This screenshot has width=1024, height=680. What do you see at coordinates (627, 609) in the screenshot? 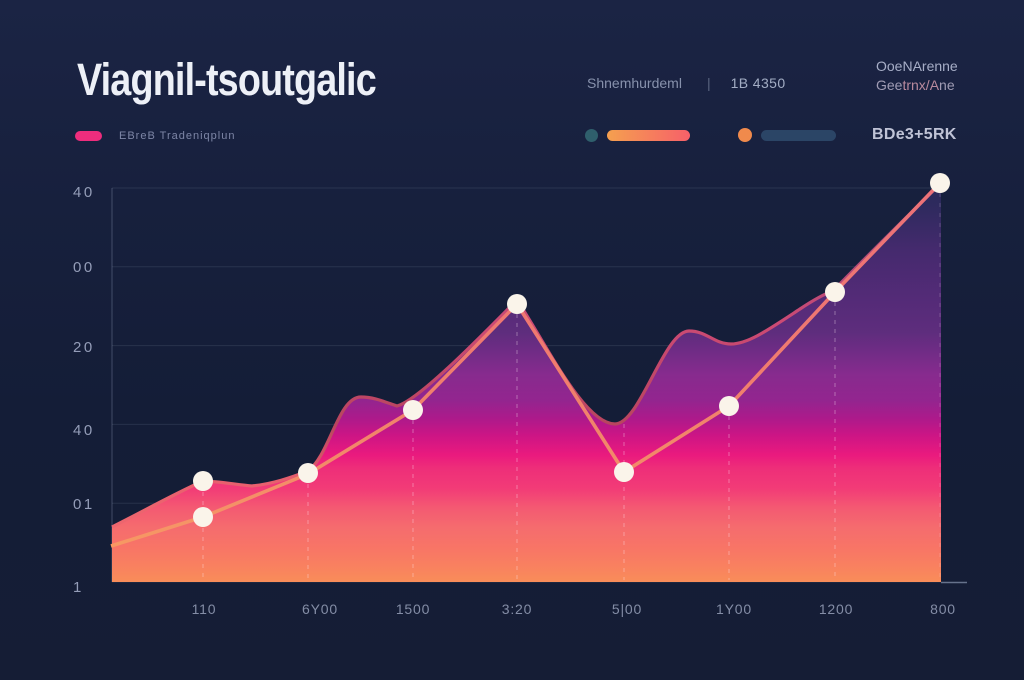
I see `svg-text: 5|00` at bounding box center [627, 609].